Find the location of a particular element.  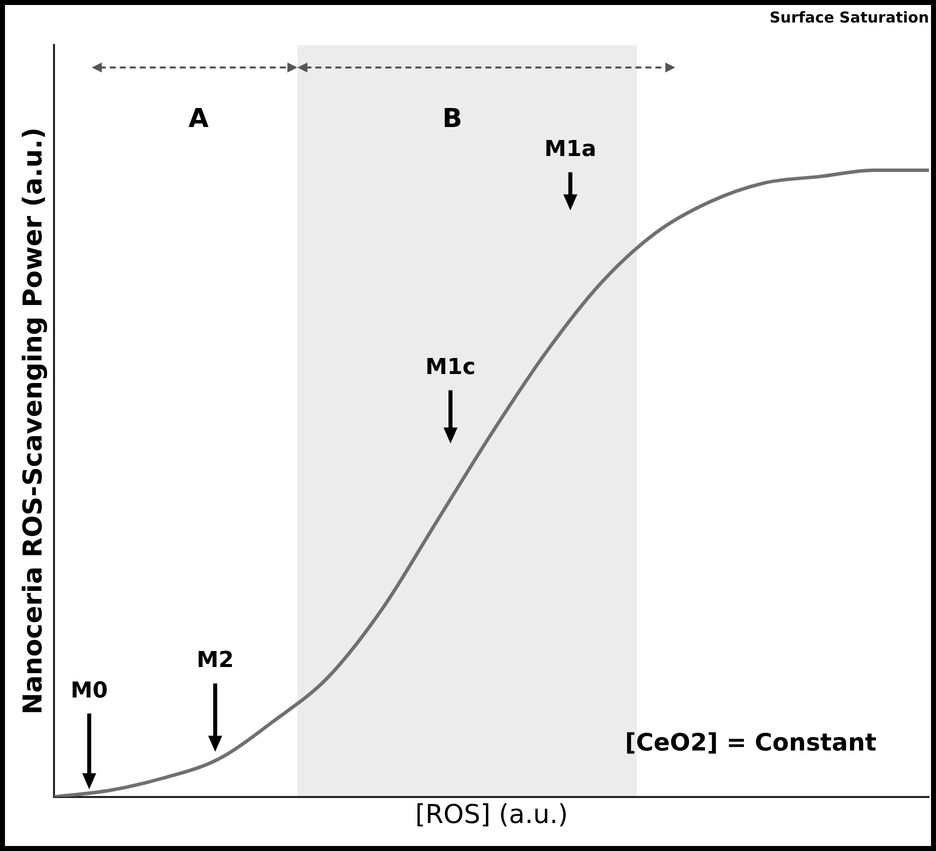

text: Surface Saturation is located at coordinates (849, 17).